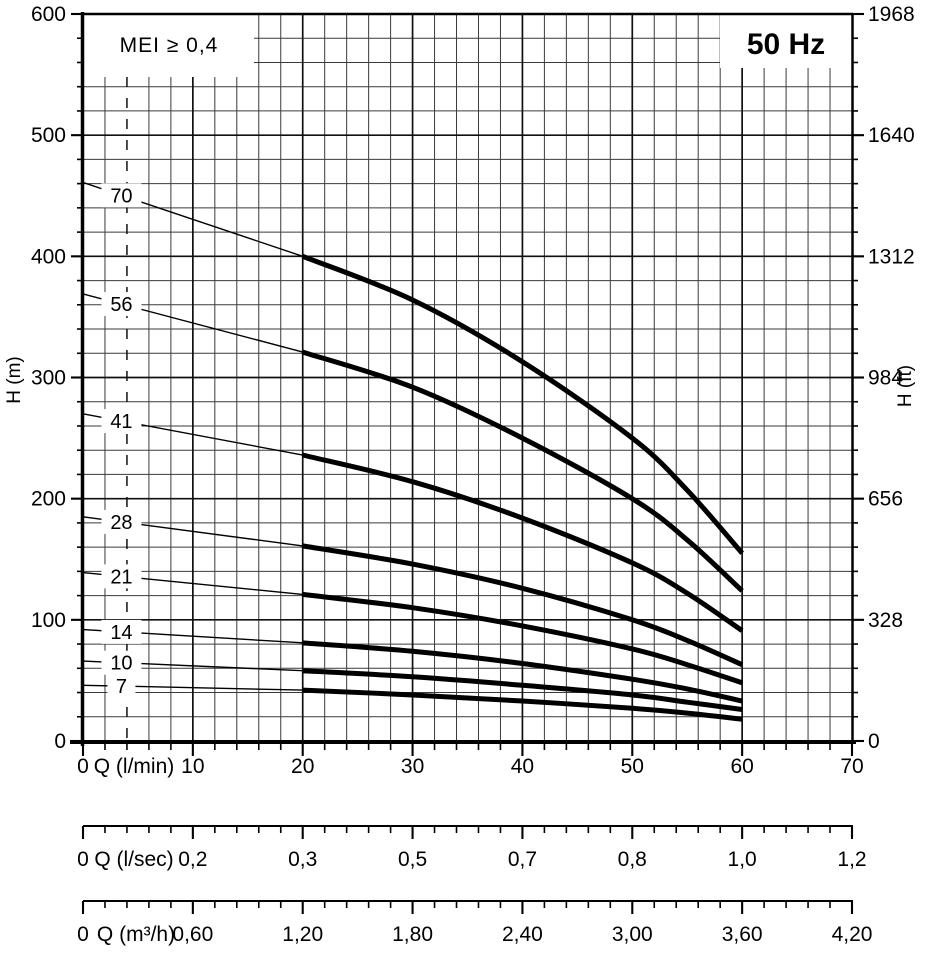 The width and height of the screenshot is (940, 960). Describe the element at coordinates (905, 386) in the screenshot. I see `y-axis-title-right: H (ft)` at that location.